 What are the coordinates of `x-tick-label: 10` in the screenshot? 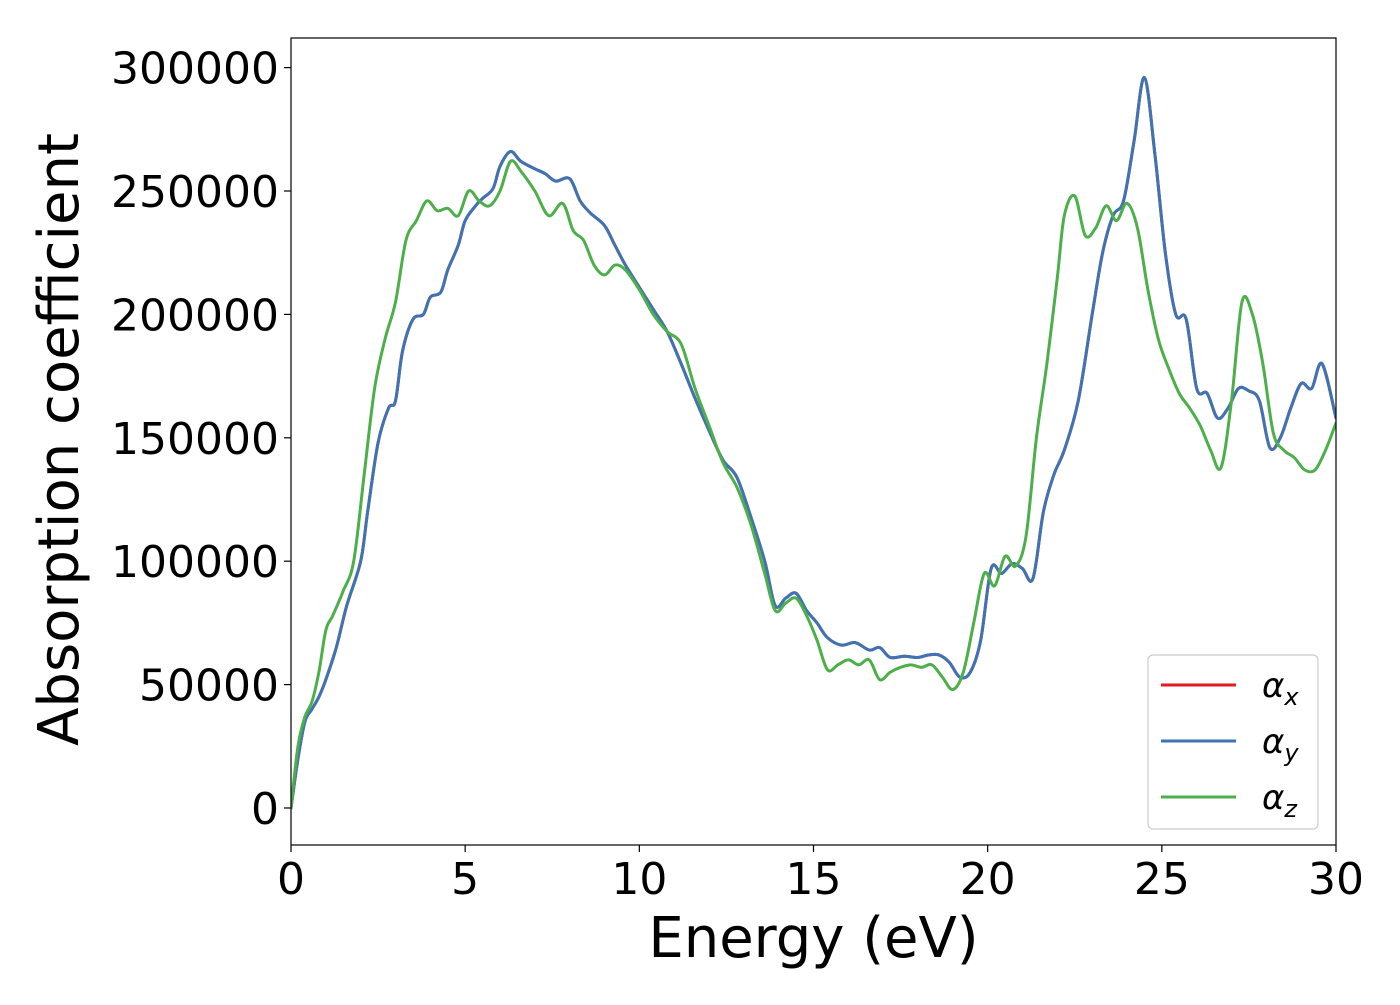 It's located at (639, 879).